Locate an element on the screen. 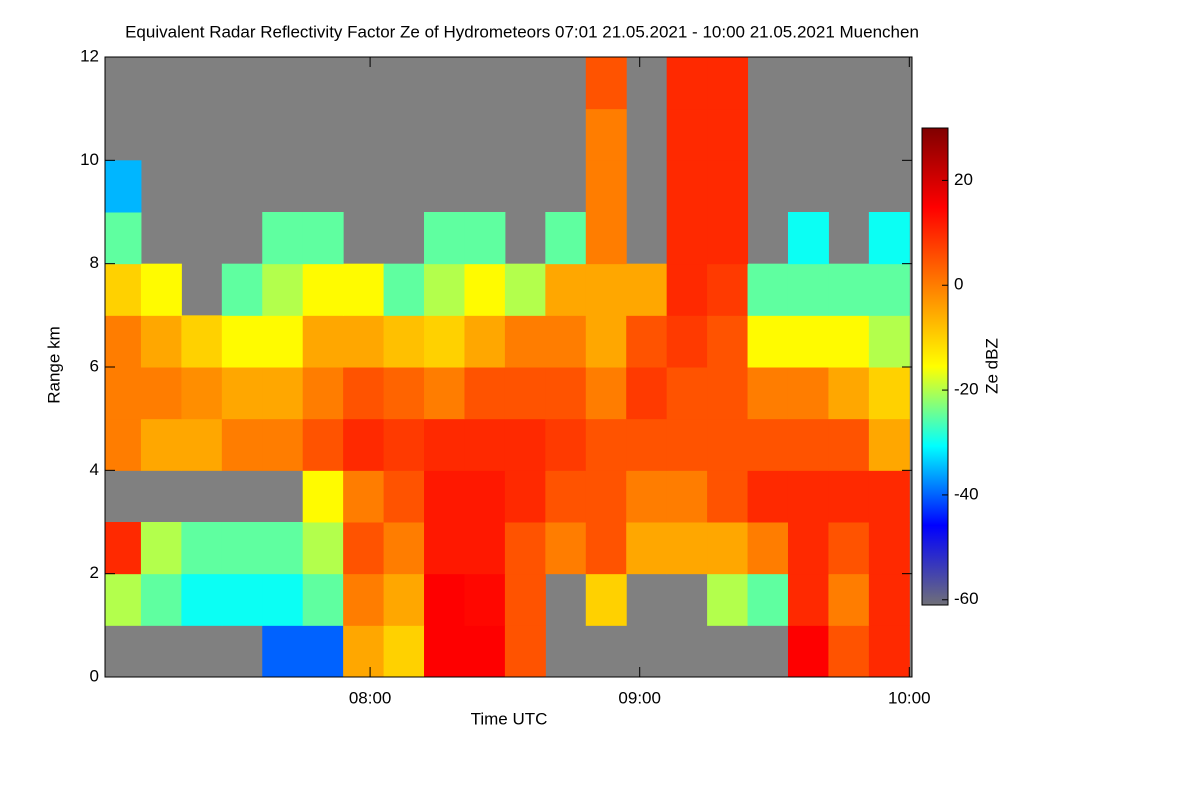  y-axis-label: Range km is located at coordinates (53, 364).